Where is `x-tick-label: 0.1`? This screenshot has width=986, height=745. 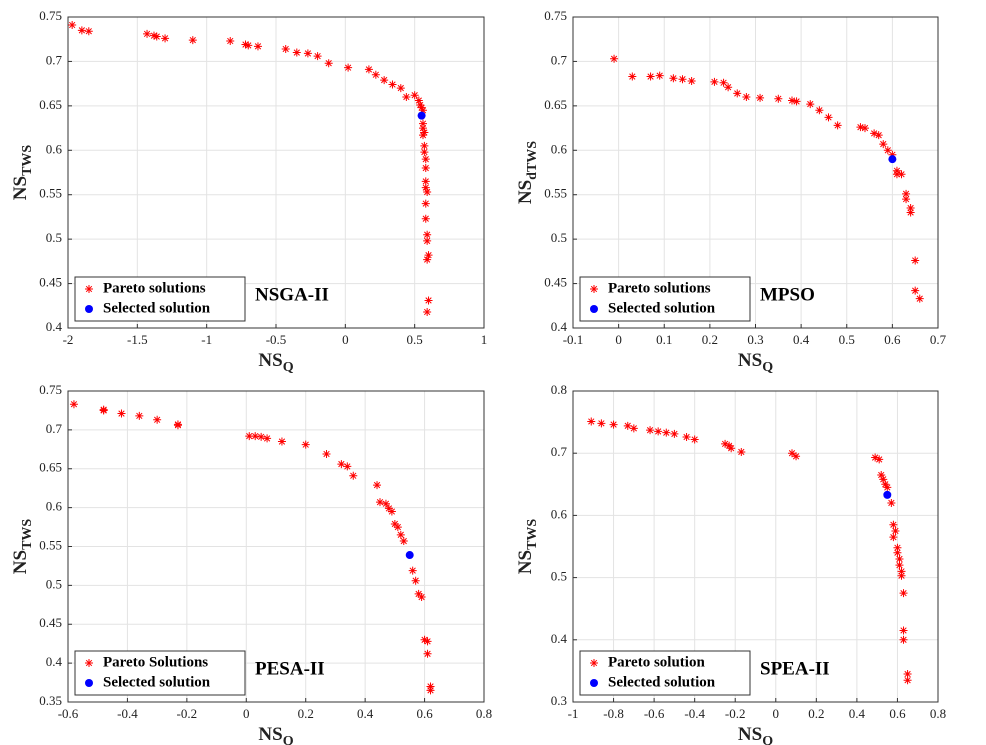 x-tick-label: 0.1 is located at coordinates (664, 339).